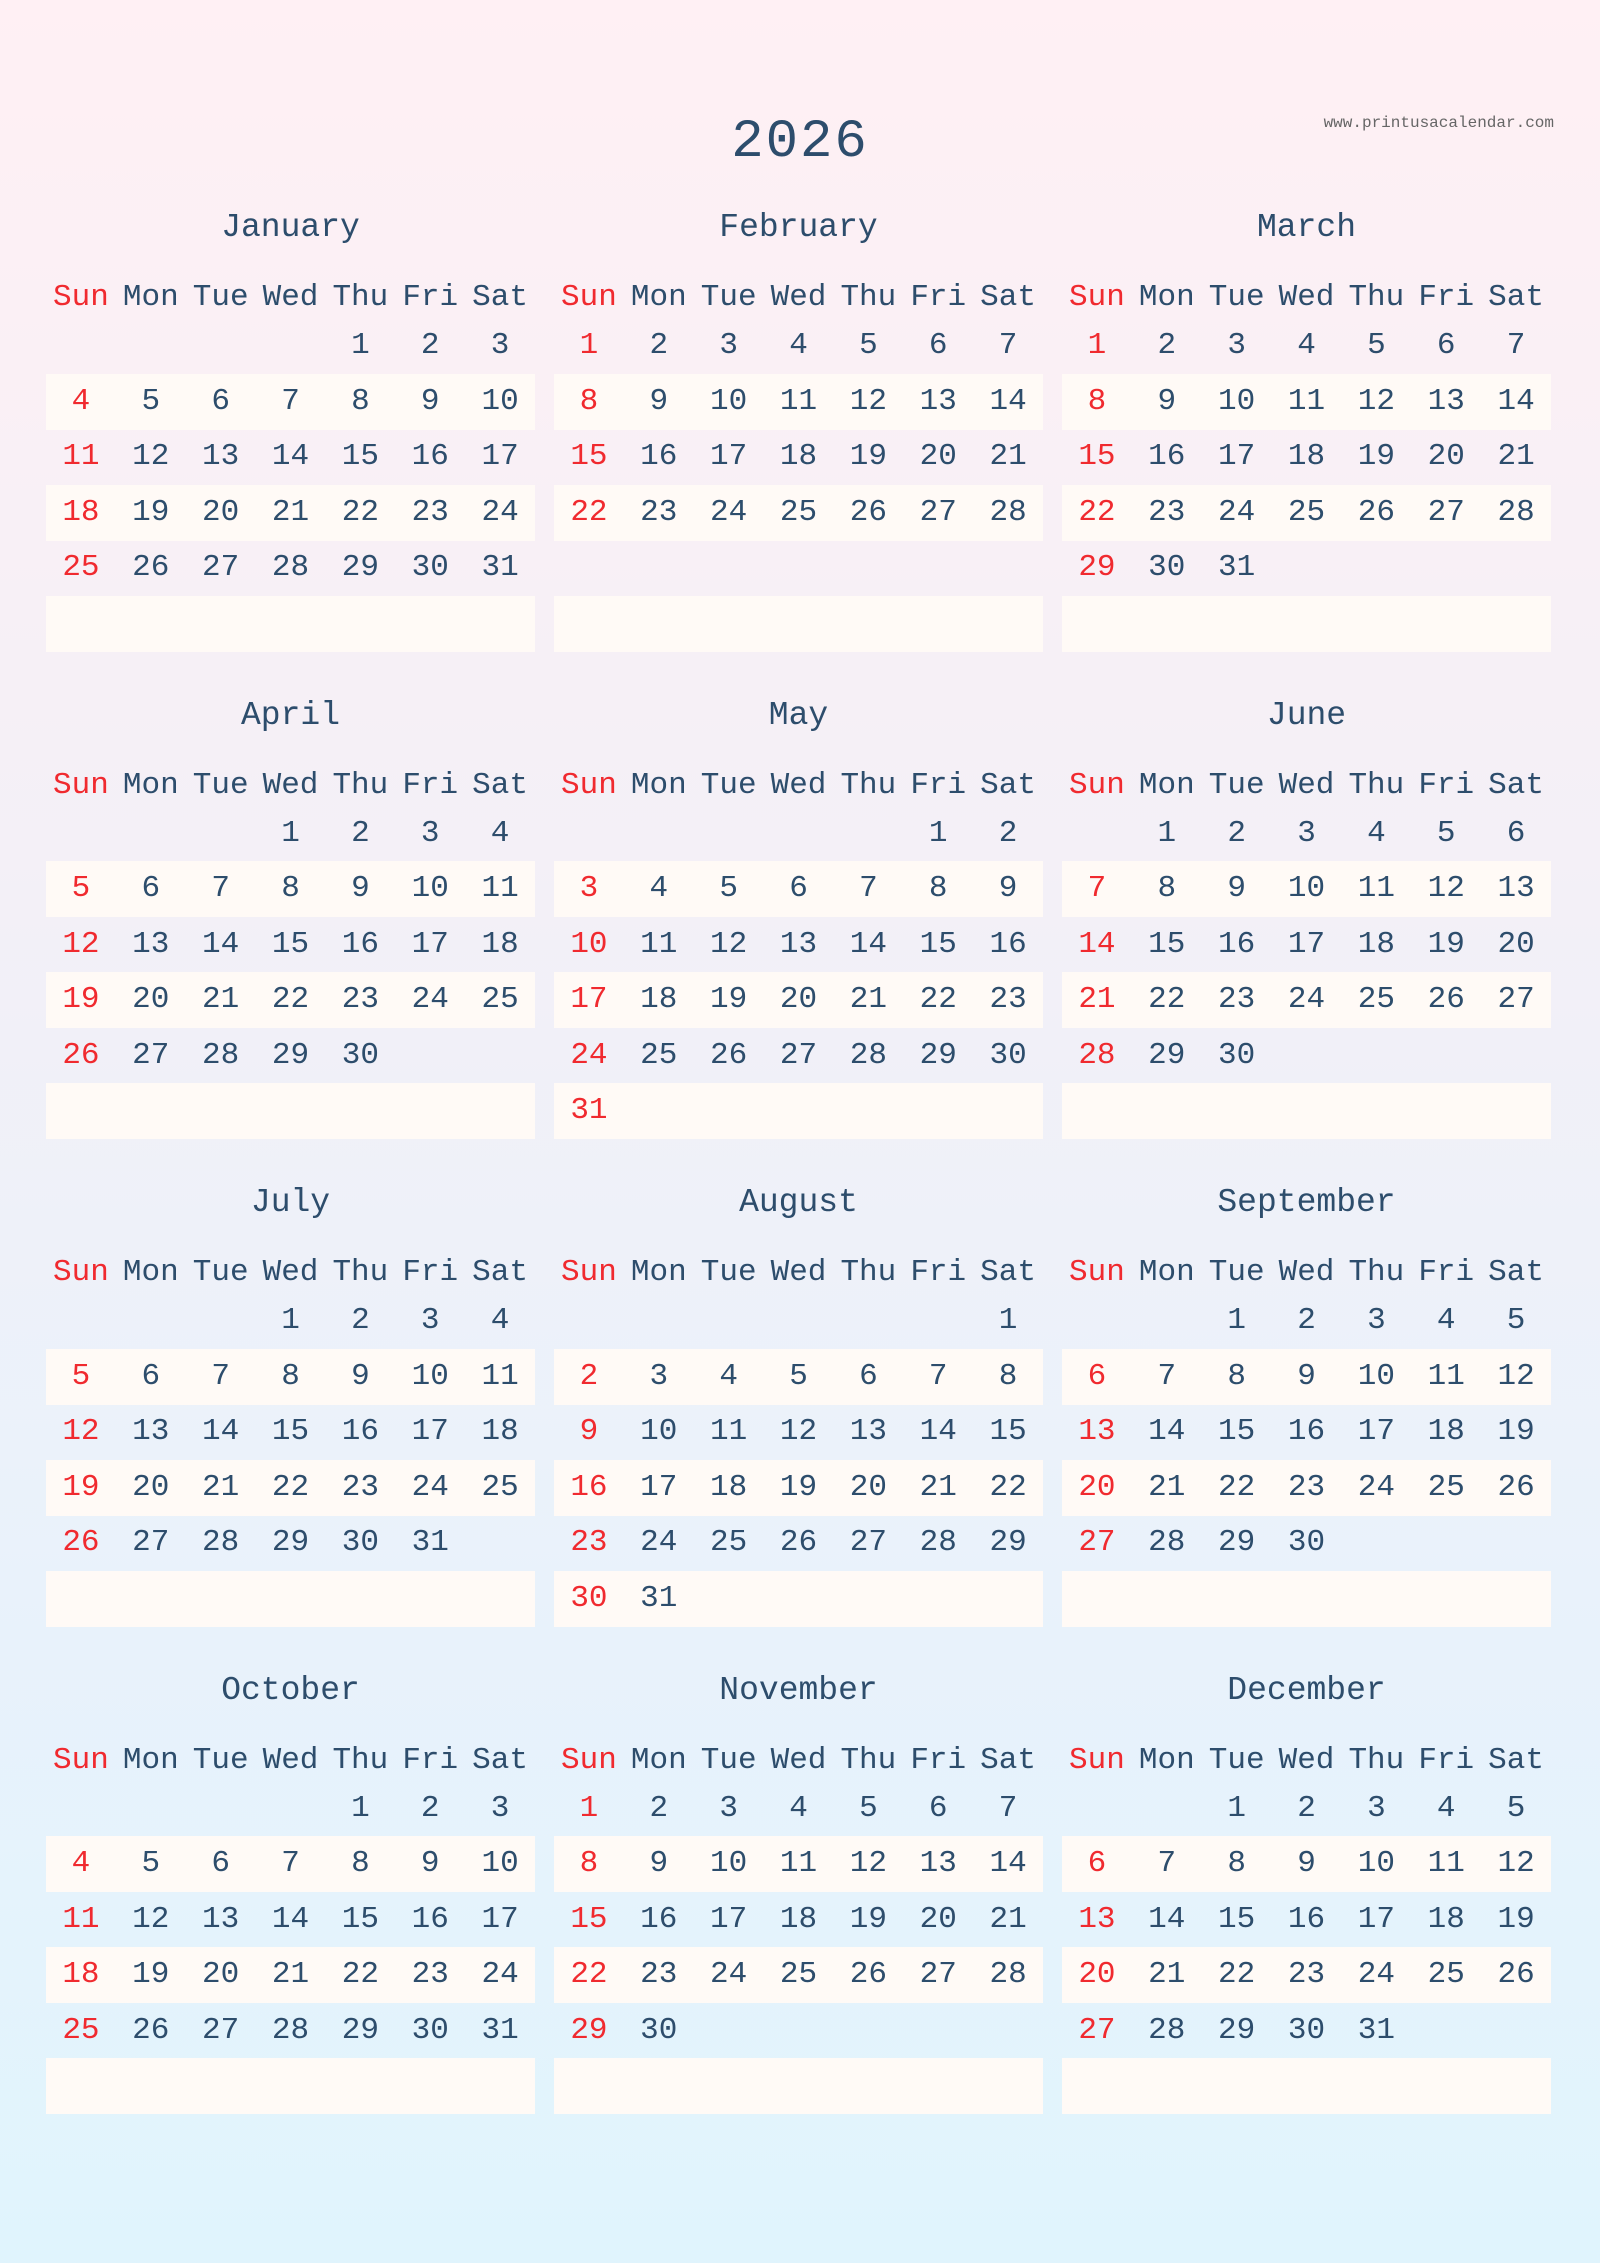  What do you see at coordinates (938, 1543) in the screenshot?
I see `day-cell: 28` at bounding box center [938, 1543].